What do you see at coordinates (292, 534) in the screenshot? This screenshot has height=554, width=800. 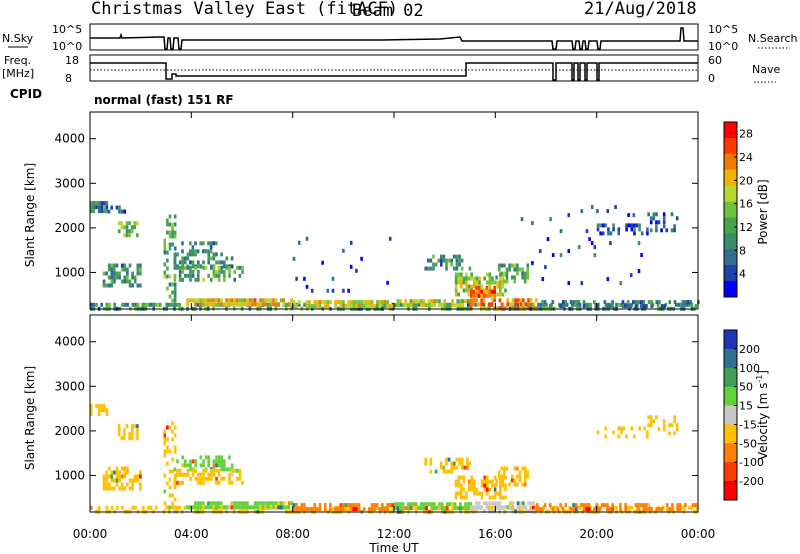 I see `x-tick-label: 08:00` at bounding box center [292, 534].